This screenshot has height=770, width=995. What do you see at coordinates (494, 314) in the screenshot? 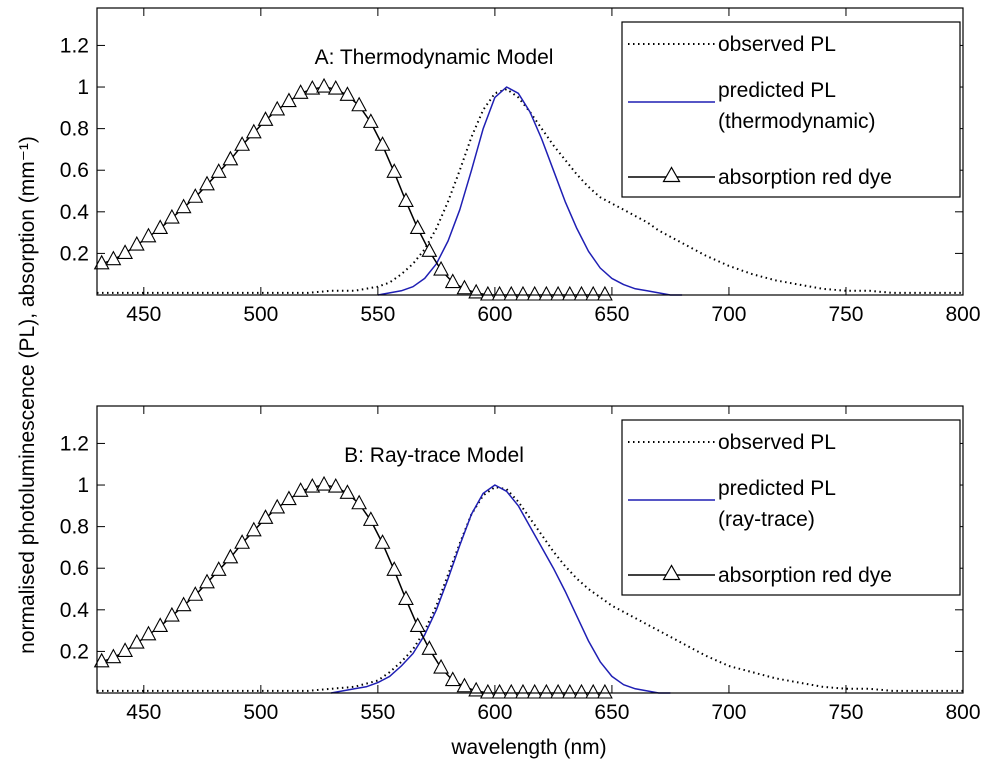
I see `x-tick-label: 600` at bounding box center [494, 314].